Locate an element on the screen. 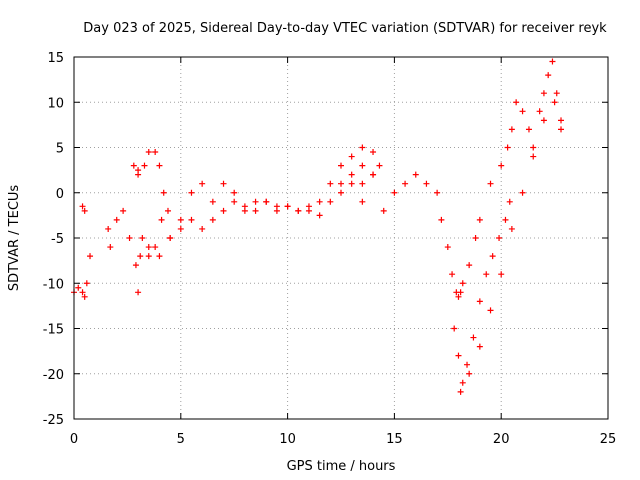  y-tick-label: -20 is located at coordinates (53, 375).